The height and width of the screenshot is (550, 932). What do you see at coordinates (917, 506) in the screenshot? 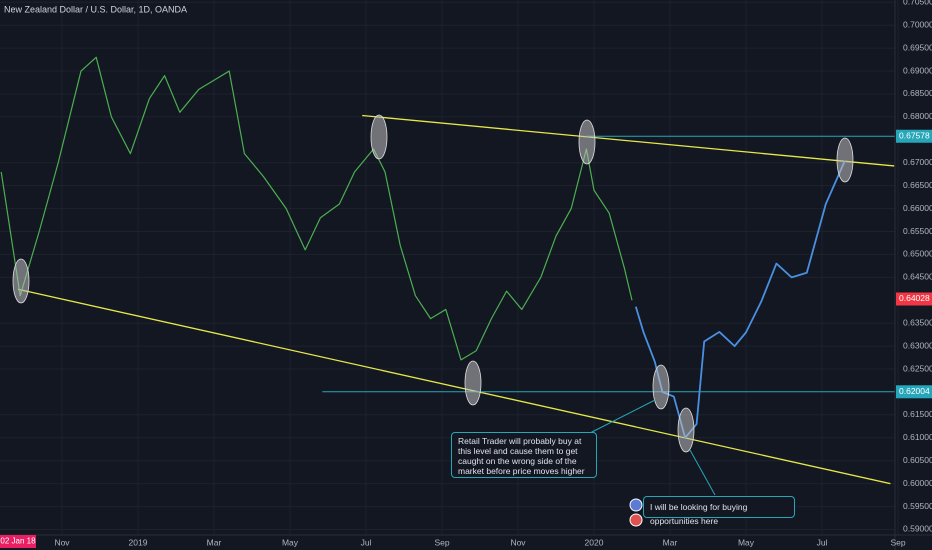
I see `y-tick-label: 0.59500` at bounding box center [917, 506].